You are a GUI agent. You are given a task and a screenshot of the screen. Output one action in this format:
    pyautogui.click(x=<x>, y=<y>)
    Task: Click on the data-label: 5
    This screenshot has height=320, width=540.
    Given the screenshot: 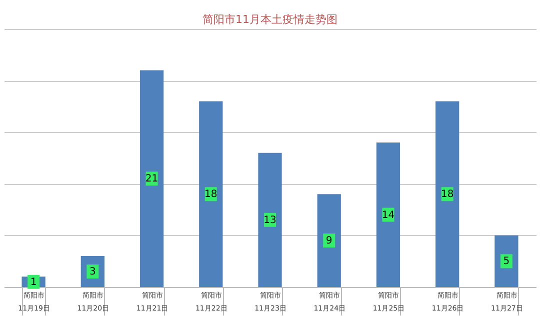 What is the action you would take?
    pyautogui.click(x=506, y=262)
    